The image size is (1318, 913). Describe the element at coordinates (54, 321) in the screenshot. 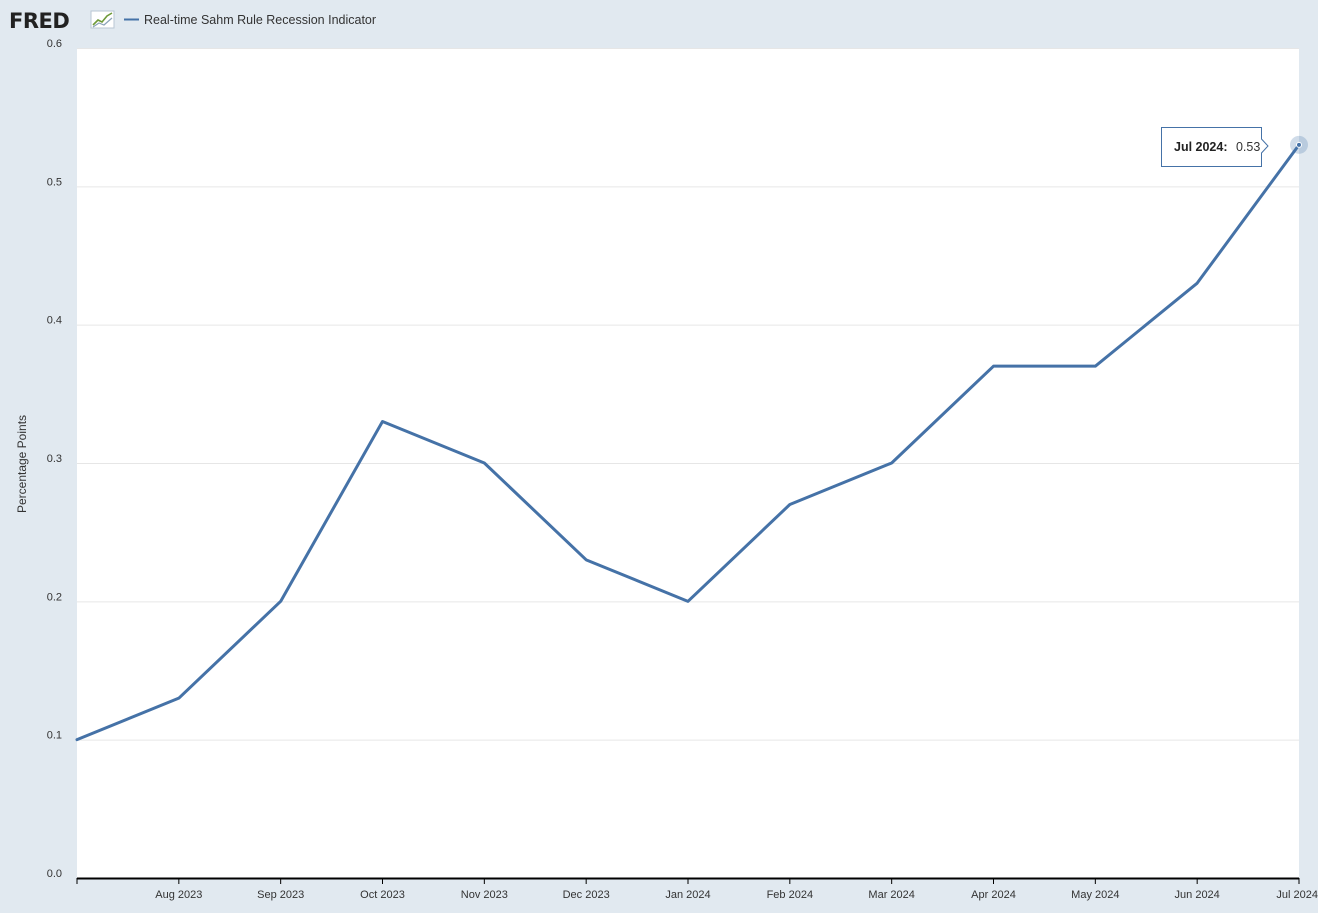

I see `y-tick-label: 0.4` at that location.